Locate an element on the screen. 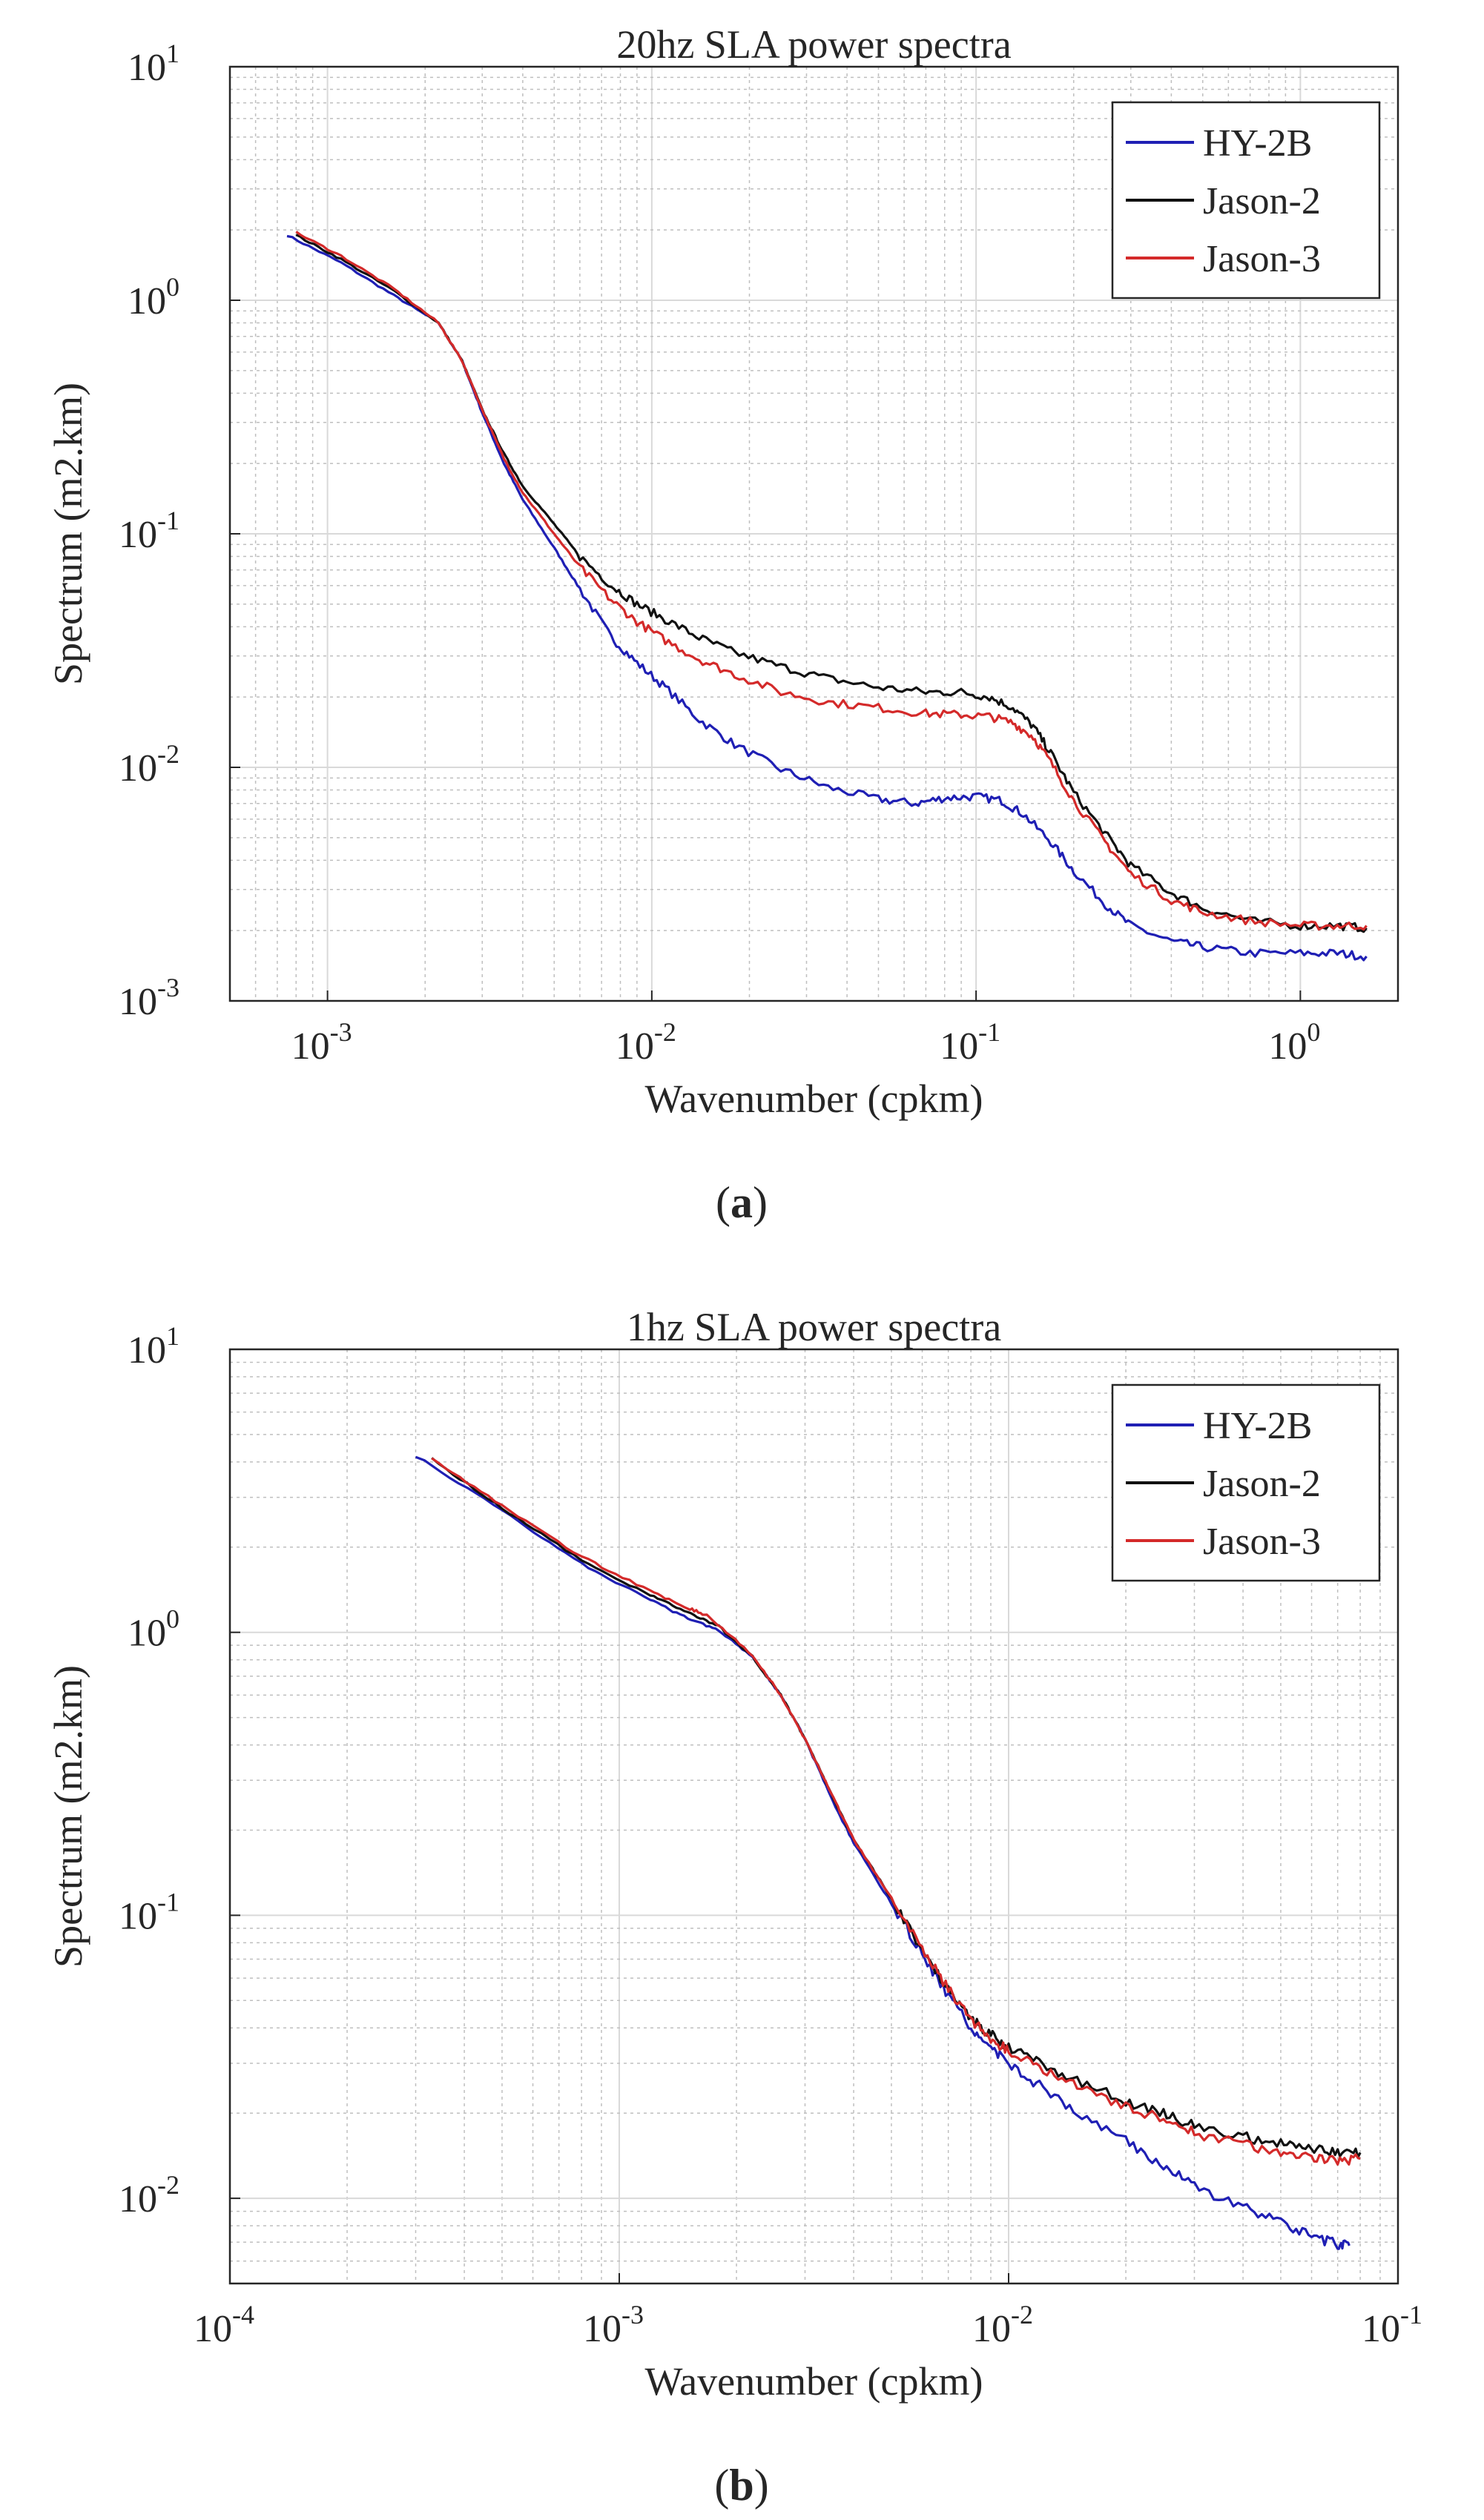 The width and height of the screenshot is (1484, 2520). x-tick-label: 10⁻⁴ is located at coordinates (224, 2325).